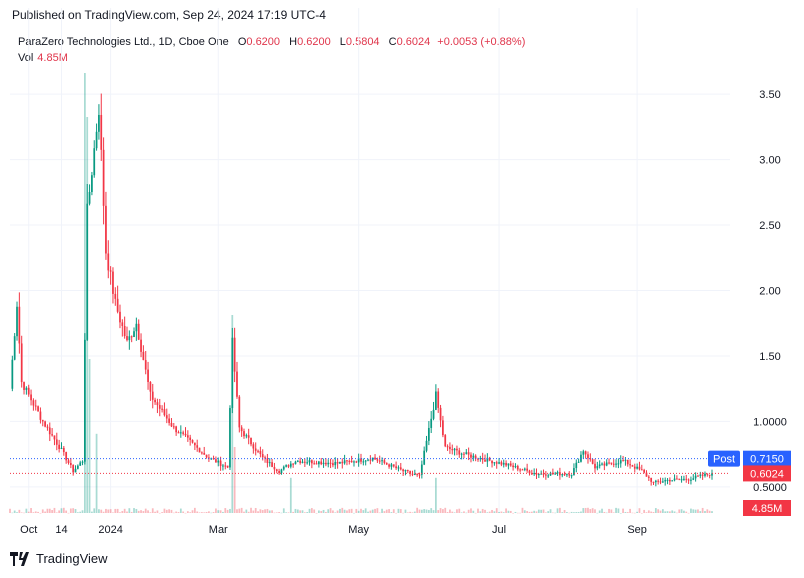 The height and width of the screenshot is (578, 804). What do you see at coordinates (770, 291) in the screenshot?
I see `price-axis: 3.50 3.00 2.50 2.00 1.50 1.0000 0.5000` at bounding box center [770, 291].